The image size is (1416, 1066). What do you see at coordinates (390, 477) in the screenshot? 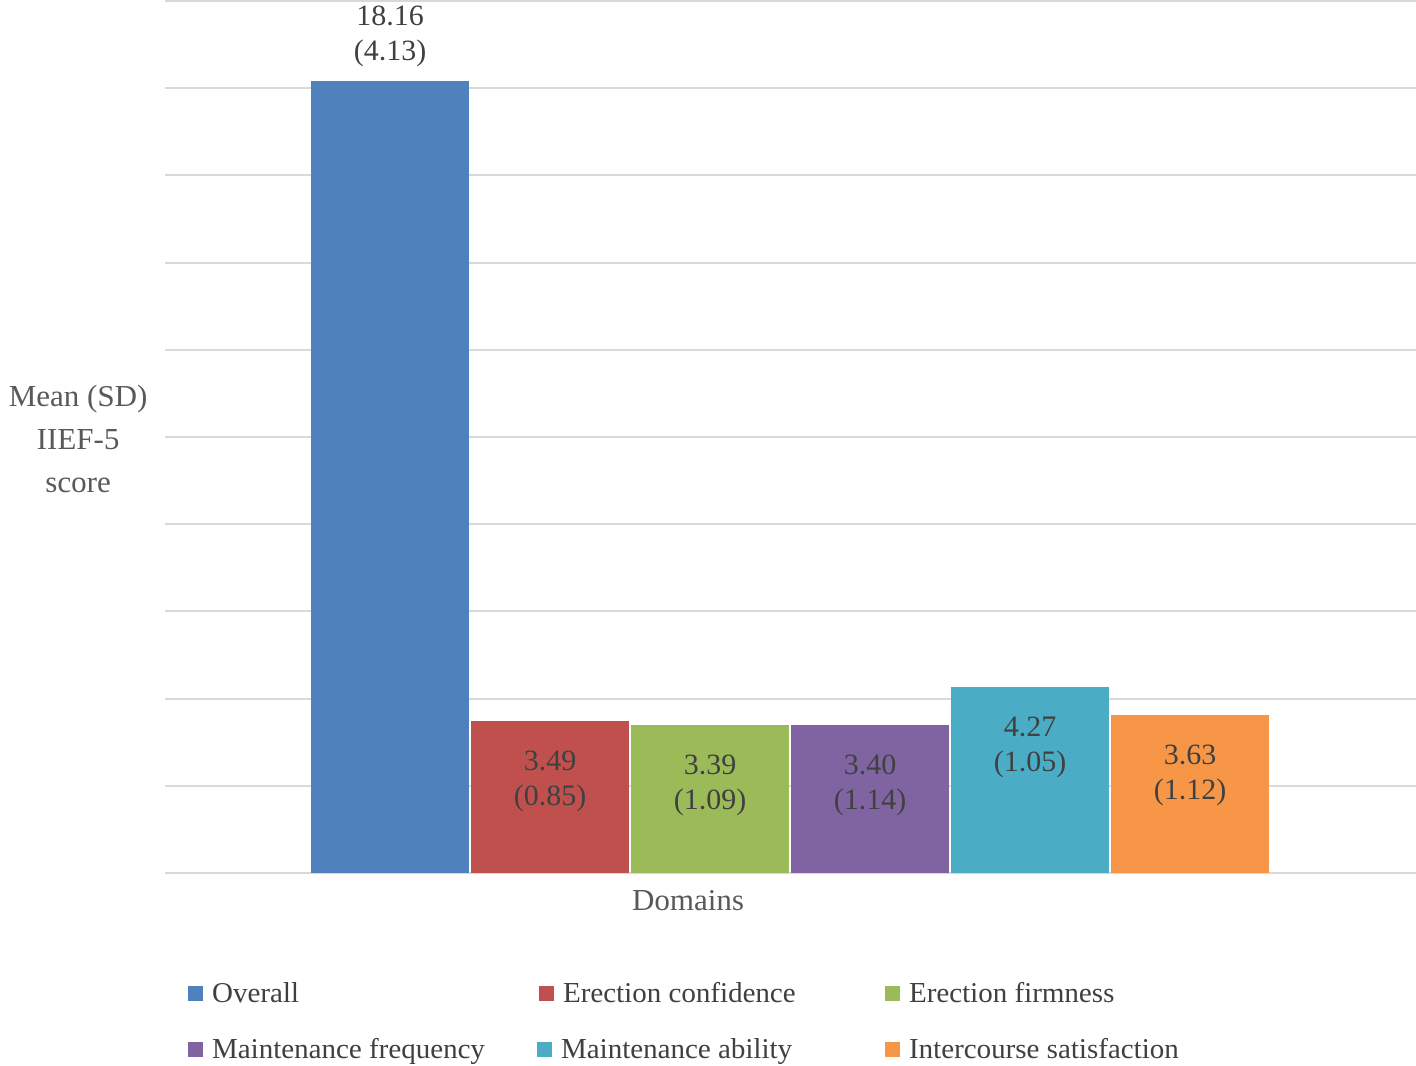
I see `bar-overall` at bounding box center [390, 477].